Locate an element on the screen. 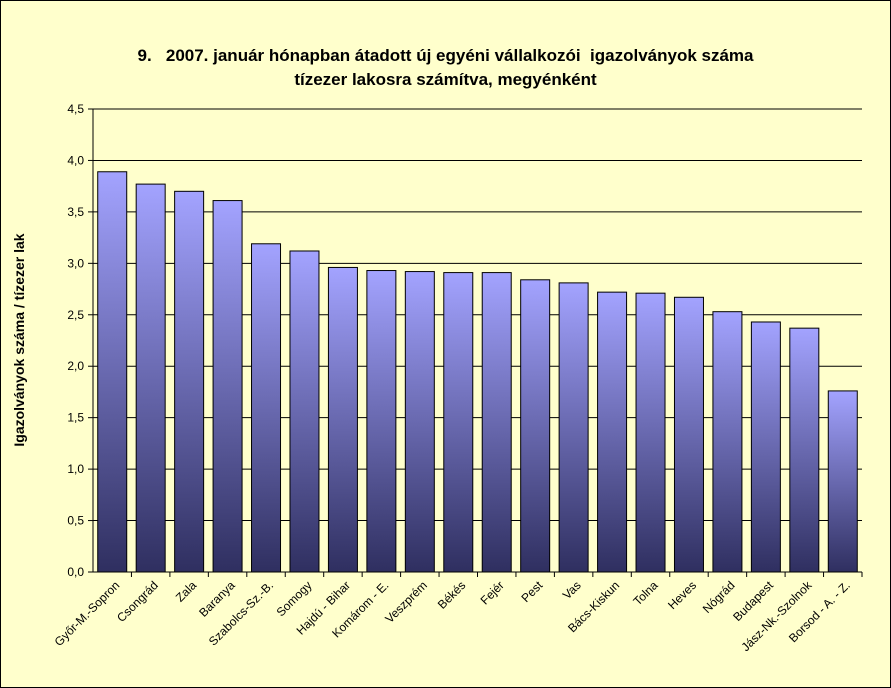 The height and width of the screenshot is (688, 891). x-category-label: Vas is located at coordinates (572, 590).